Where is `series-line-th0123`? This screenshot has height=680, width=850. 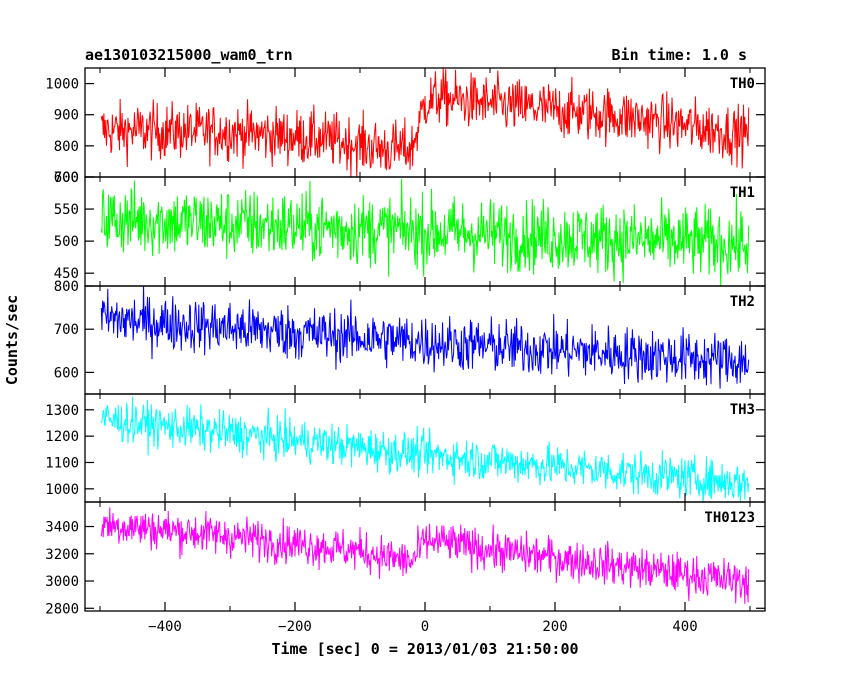
series-line-th0123 is located at coordinates (425, 555).